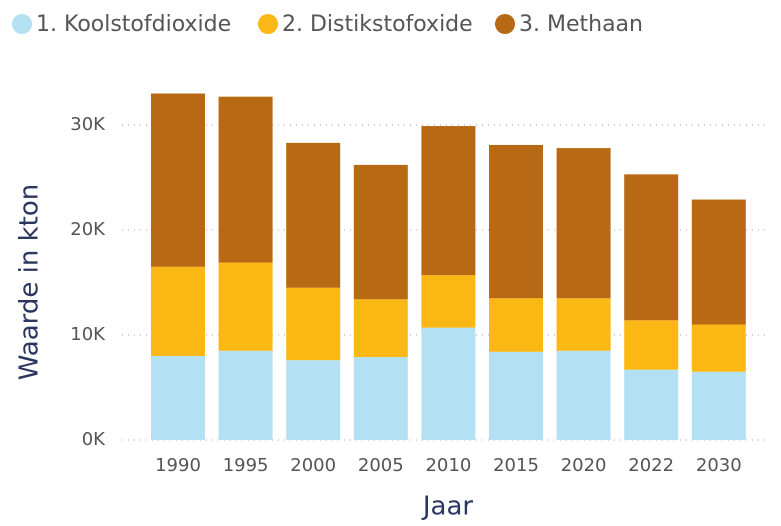 The width and height of the screenshot is (781, 526). I want to click on x-tick-label: 1990, so click(178, 465).